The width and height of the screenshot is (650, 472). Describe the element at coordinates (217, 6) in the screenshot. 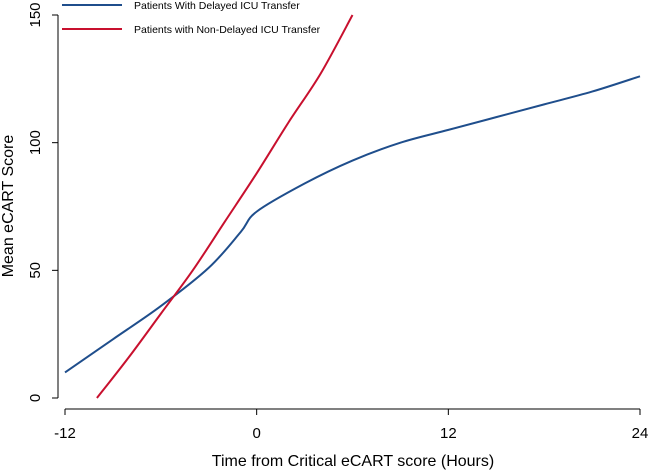

I see `legend-label-delayed: Patients With Delayed ICU Transfer` at that location.